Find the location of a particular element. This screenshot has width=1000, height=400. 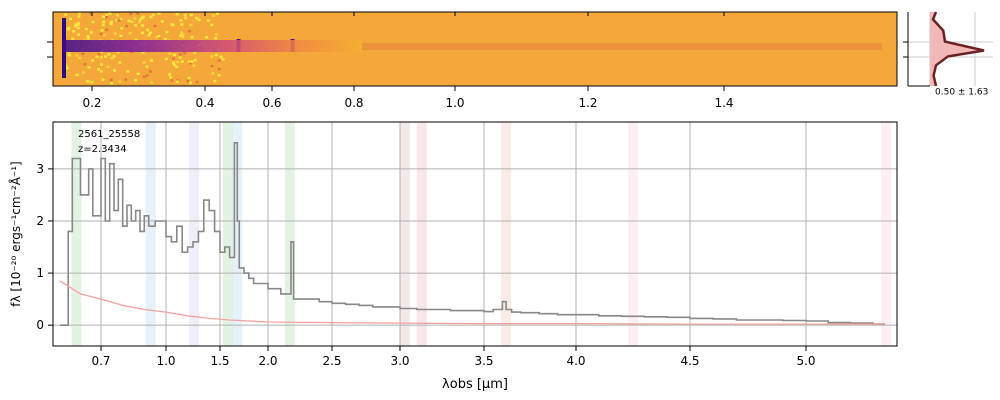

heatmap-x-tick-label: 1.2 is located at coordinates (587, 103).